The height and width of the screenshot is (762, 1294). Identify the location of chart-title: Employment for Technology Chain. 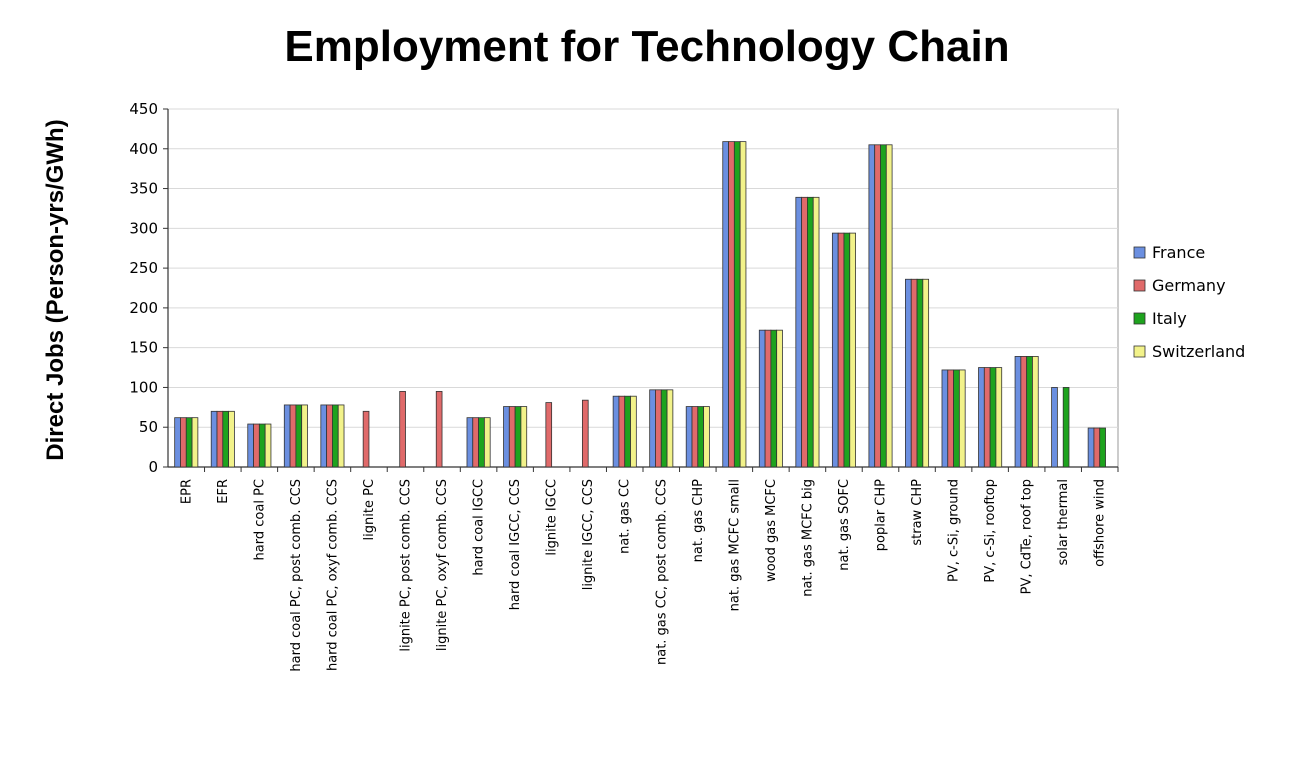
(647, 46).